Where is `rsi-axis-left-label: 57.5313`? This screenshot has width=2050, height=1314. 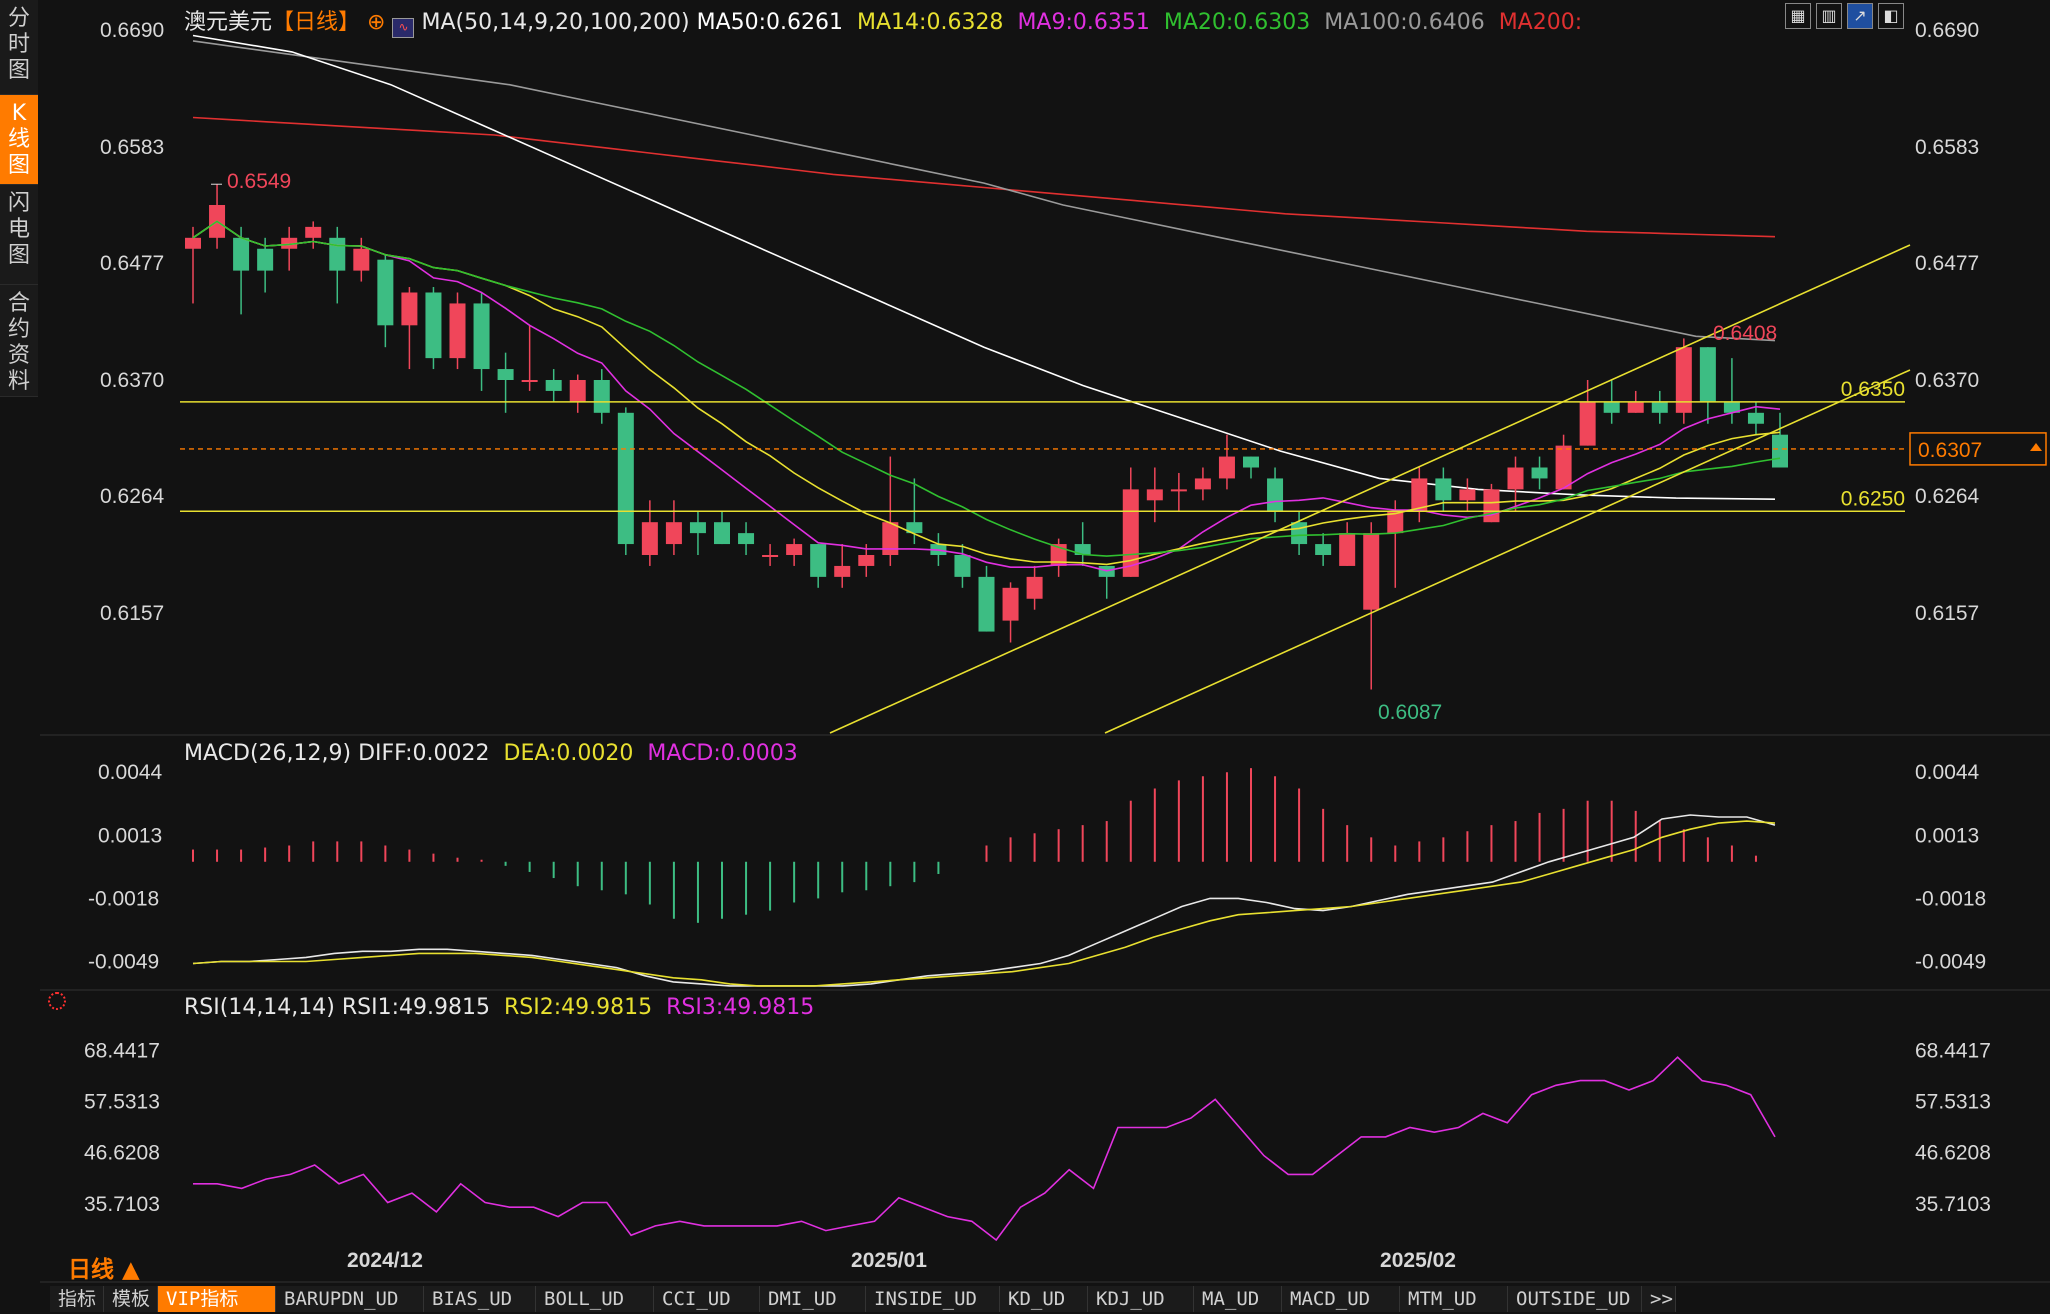
rsi-axis-left-label: 57.5313 is located at coordinates (122, 1102).